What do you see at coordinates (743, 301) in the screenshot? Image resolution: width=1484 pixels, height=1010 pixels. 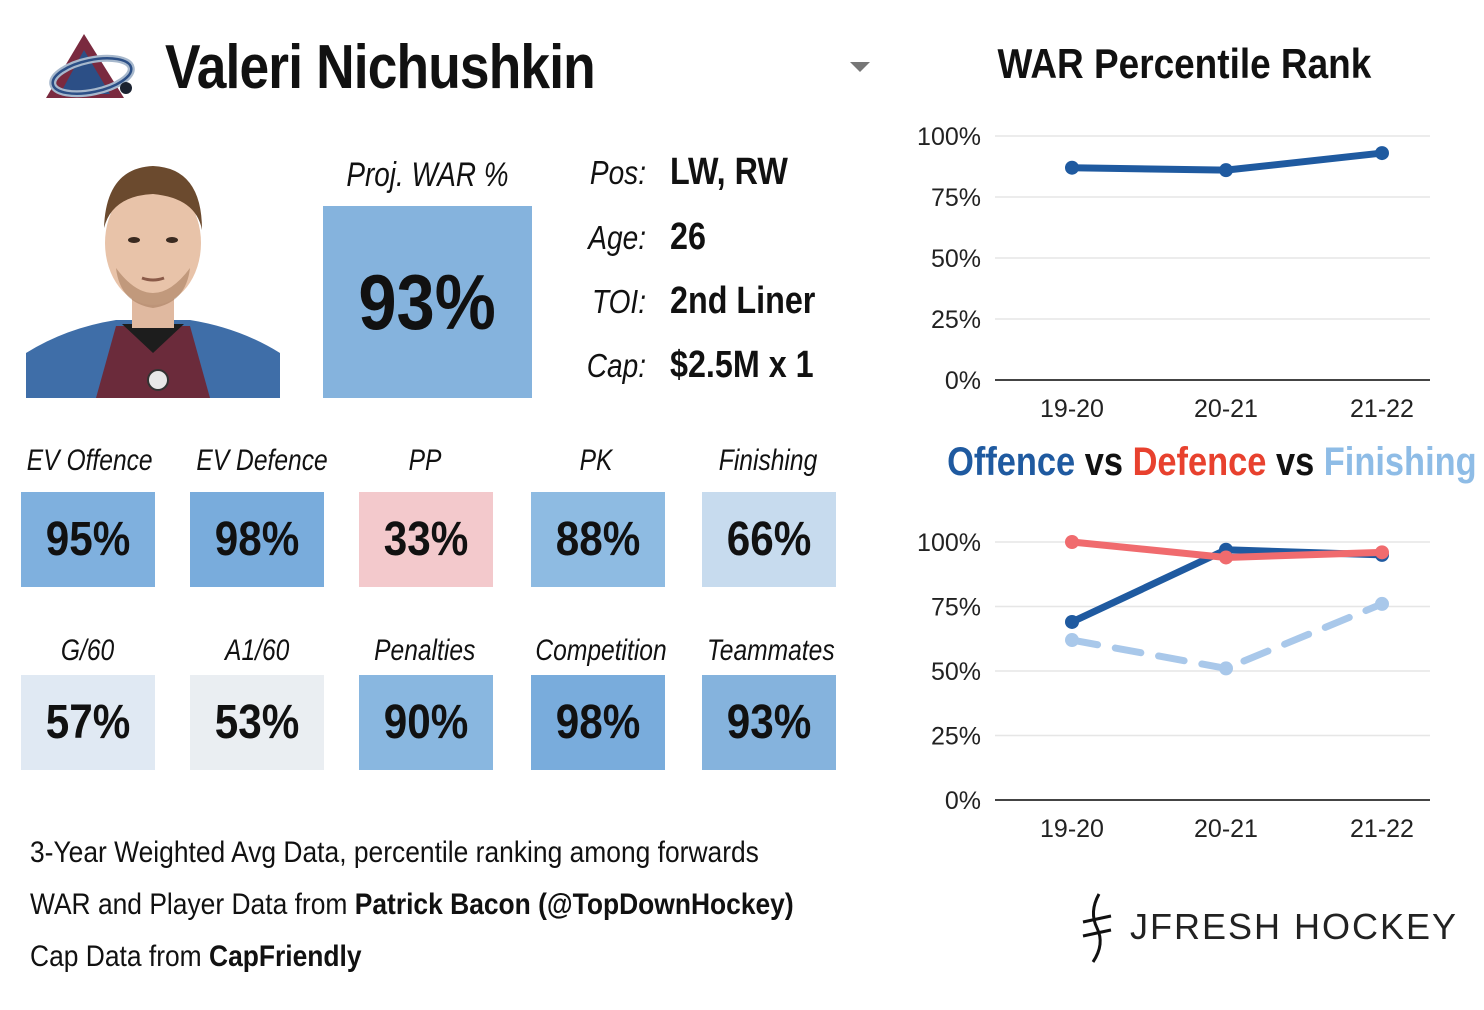 I see `info-toi-value: 2nd Liner` at bounding box center [743, 301].